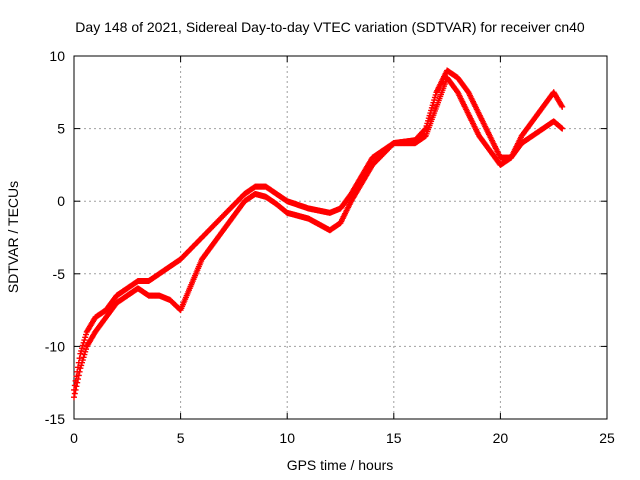  What do you see at coordinates (13, 237) in the screenshot?
I see `y-axis-label: SDTVAR / TECUs` at bounding box center [13, 237].